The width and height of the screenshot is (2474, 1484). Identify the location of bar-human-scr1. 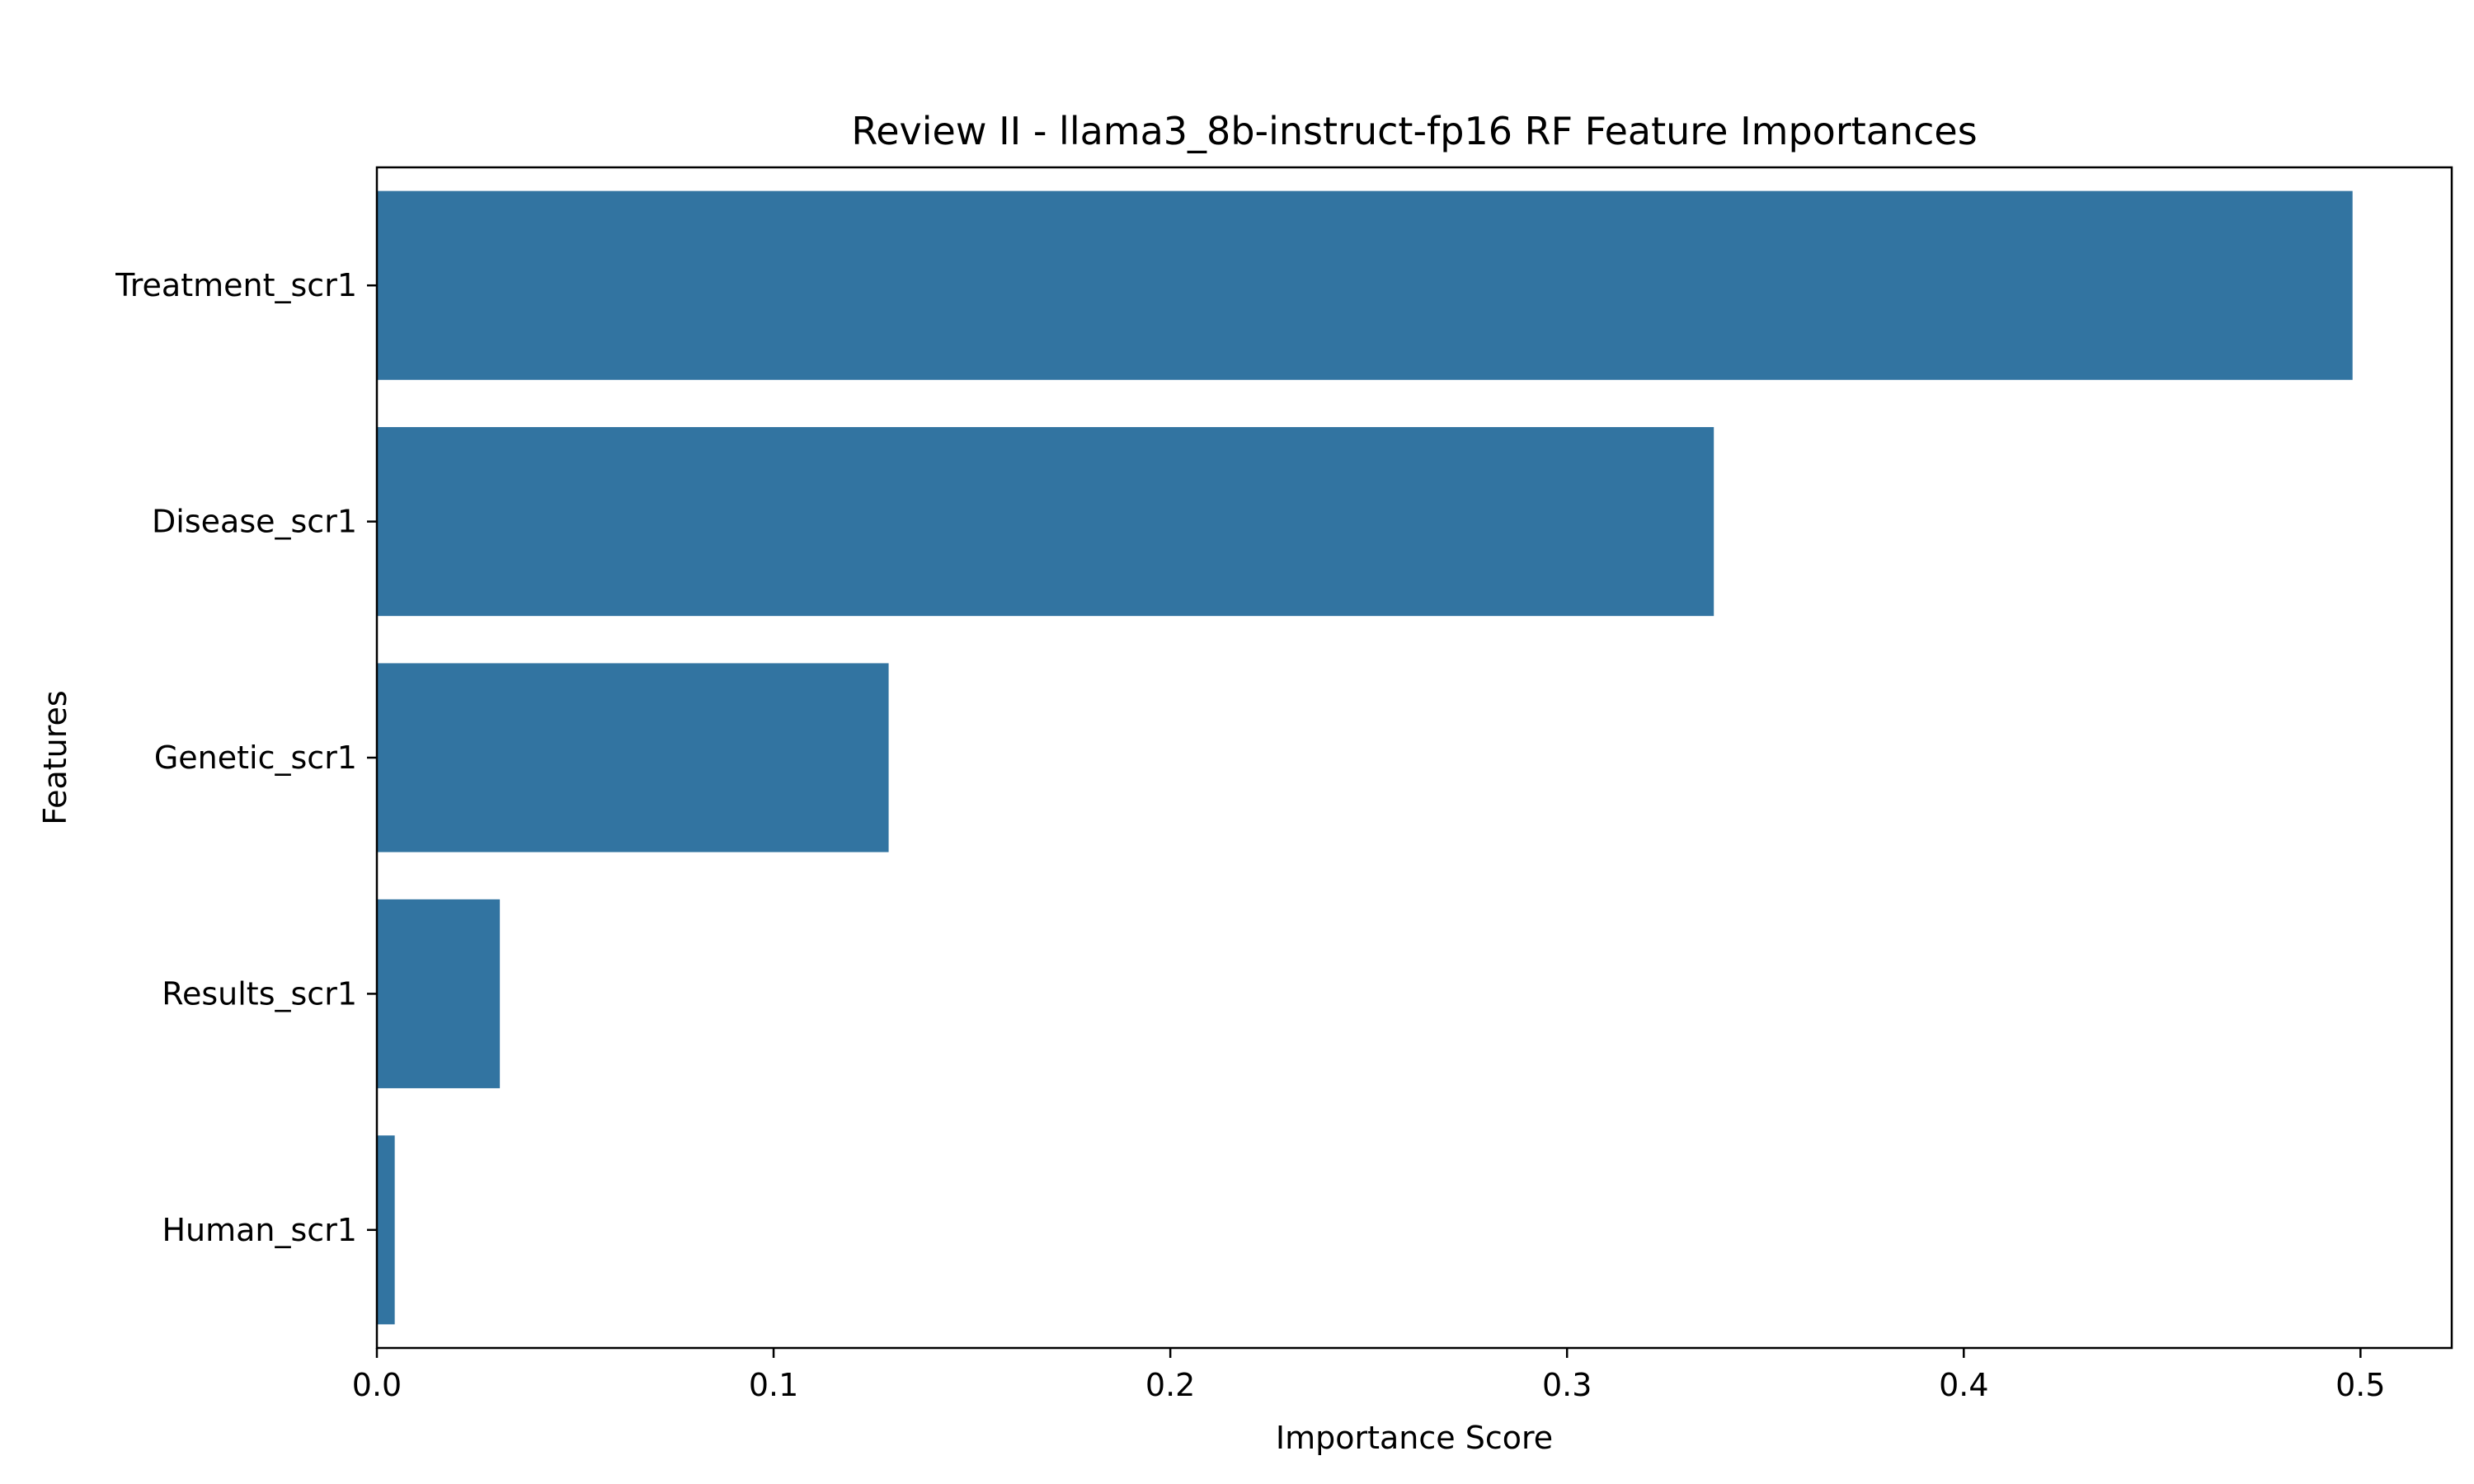
(386, 1230).